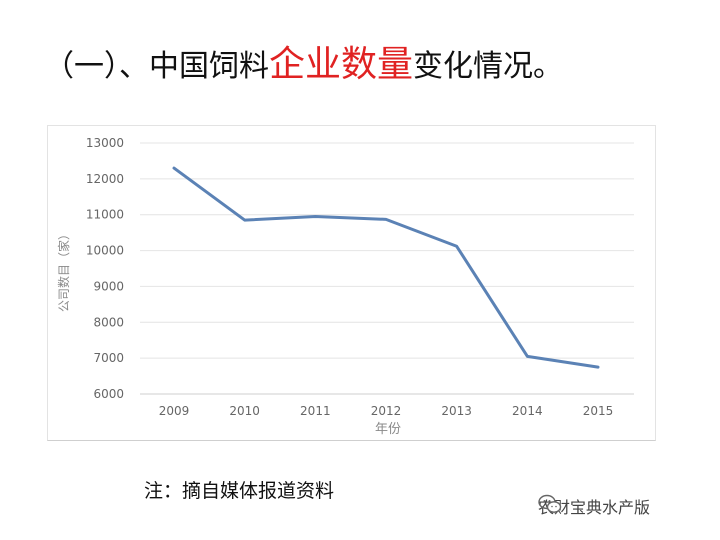 The height and width of the screenshot is (540, 720). What do you see at coordinates (244, 411) in the screenshot?
I see `x-tick-label: 2010` at bounding box center [244, 411].